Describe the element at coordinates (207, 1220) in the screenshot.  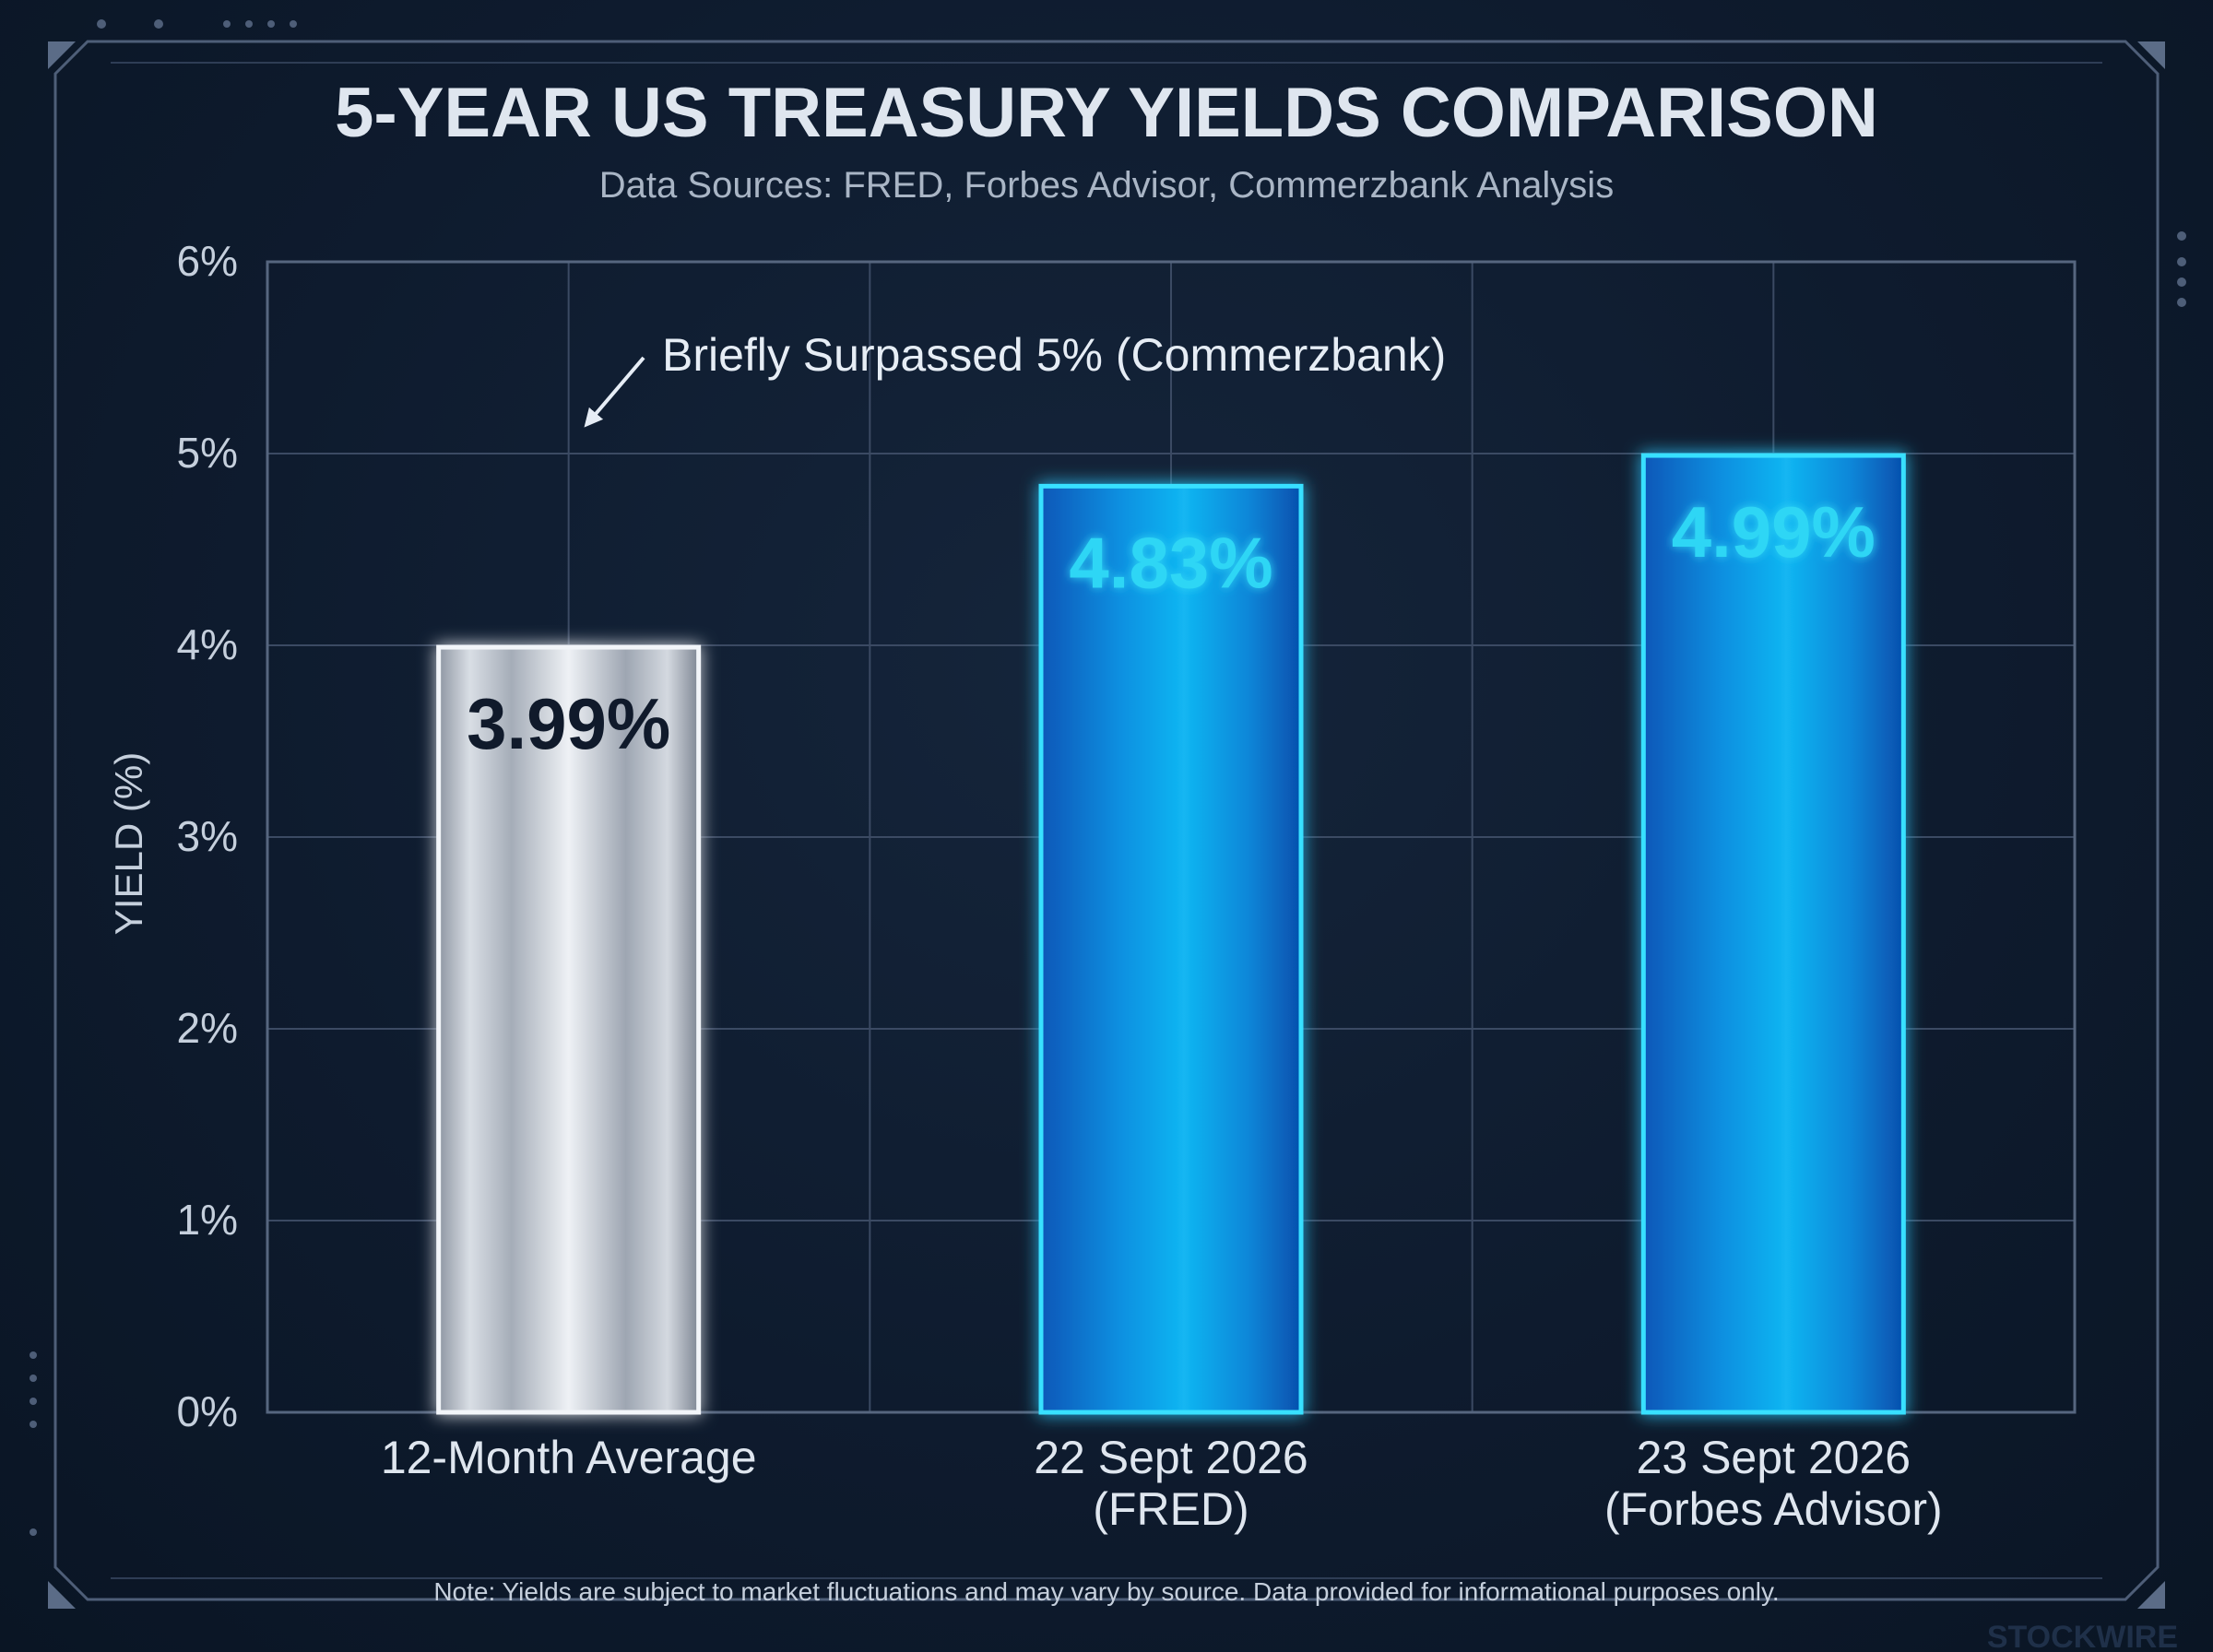
I see `y-tick-label: 1%` at that location.